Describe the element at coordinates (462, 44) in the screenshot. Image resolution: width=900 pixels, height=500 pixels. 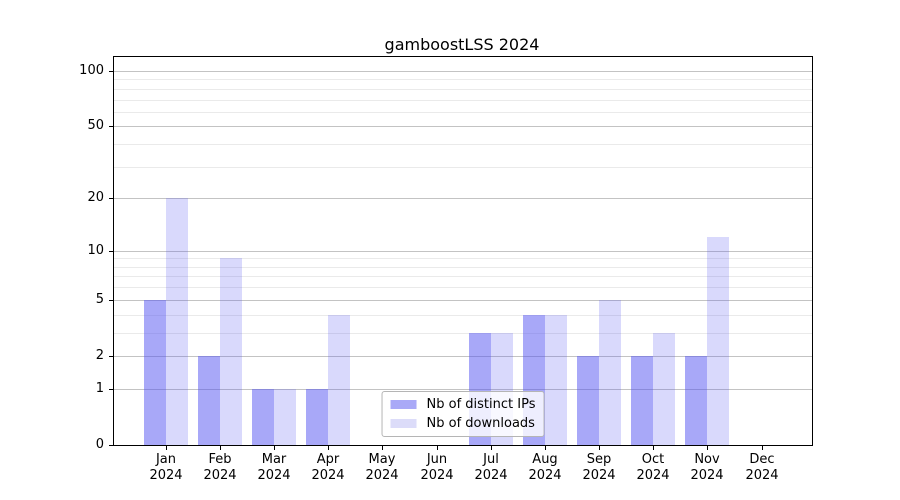
I see `chart-title: gamboostLSS 2024` at that location.